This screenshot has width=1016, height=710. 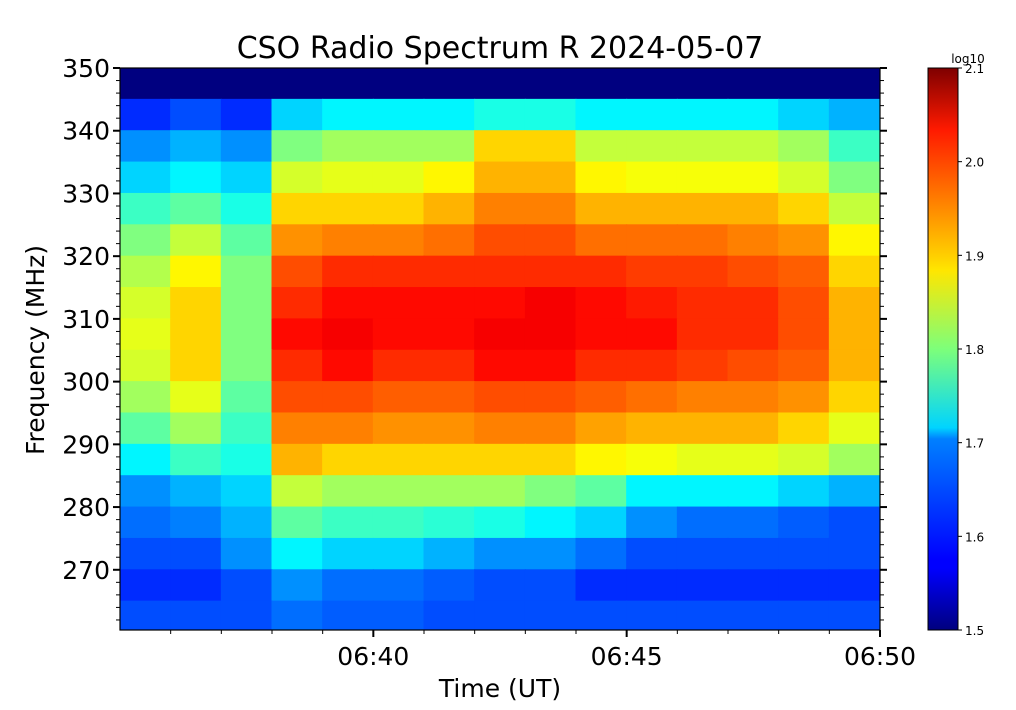 What do you see at coordinates (500, 48) in the screenshot?
I see `chart-title: CSO Radio Spectrum R 2024-05-07` at bounding box center [500, 48].